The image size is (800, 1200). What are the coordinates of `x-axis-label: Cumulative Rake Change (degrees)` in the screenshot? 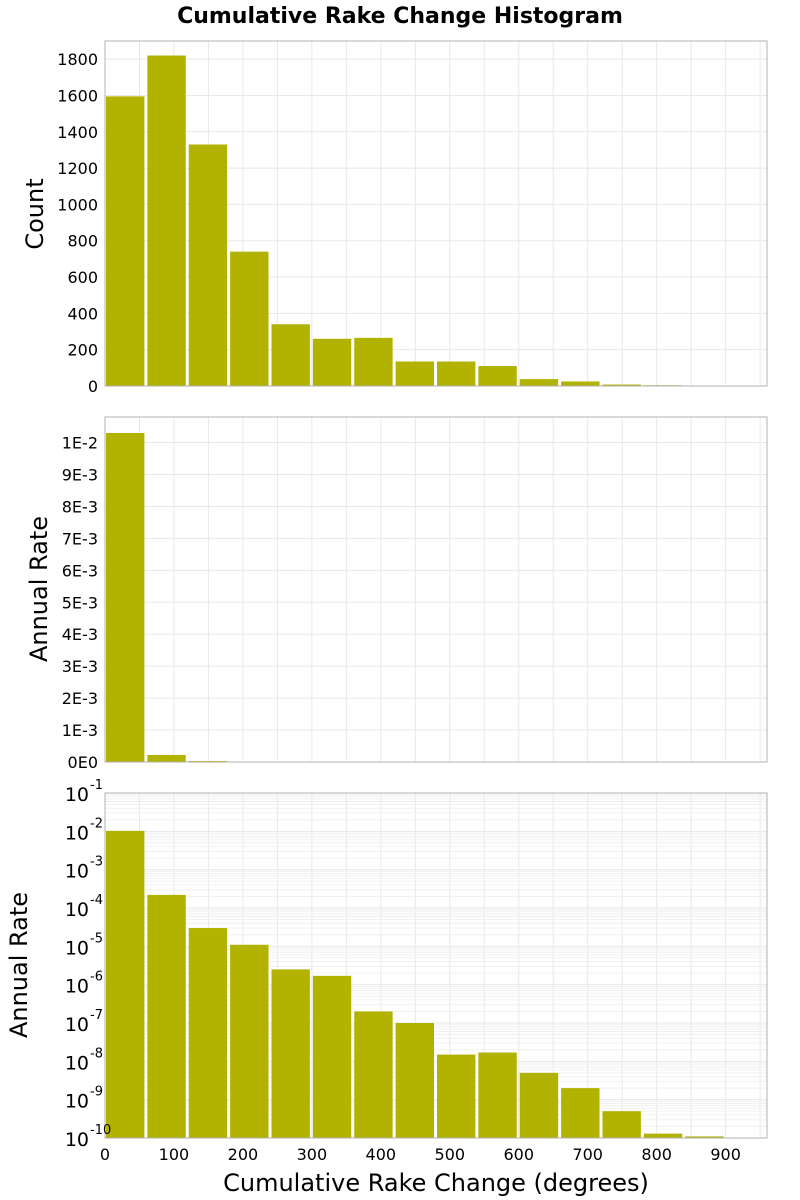 It's located at (436, 1183).